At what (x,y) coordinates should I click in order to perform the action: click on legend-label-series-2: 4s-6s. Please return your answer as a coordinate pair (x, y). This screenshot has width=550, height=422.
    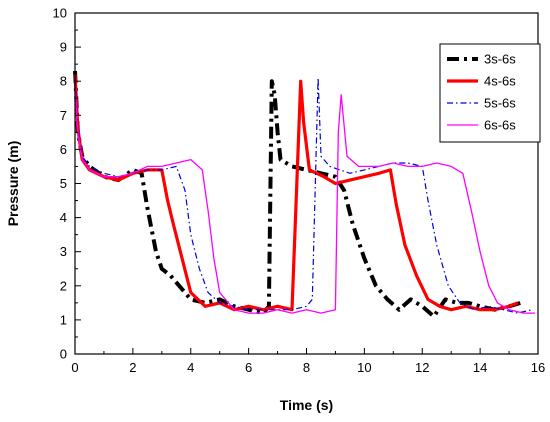
    Looking at the image, I should click on (500, 81).